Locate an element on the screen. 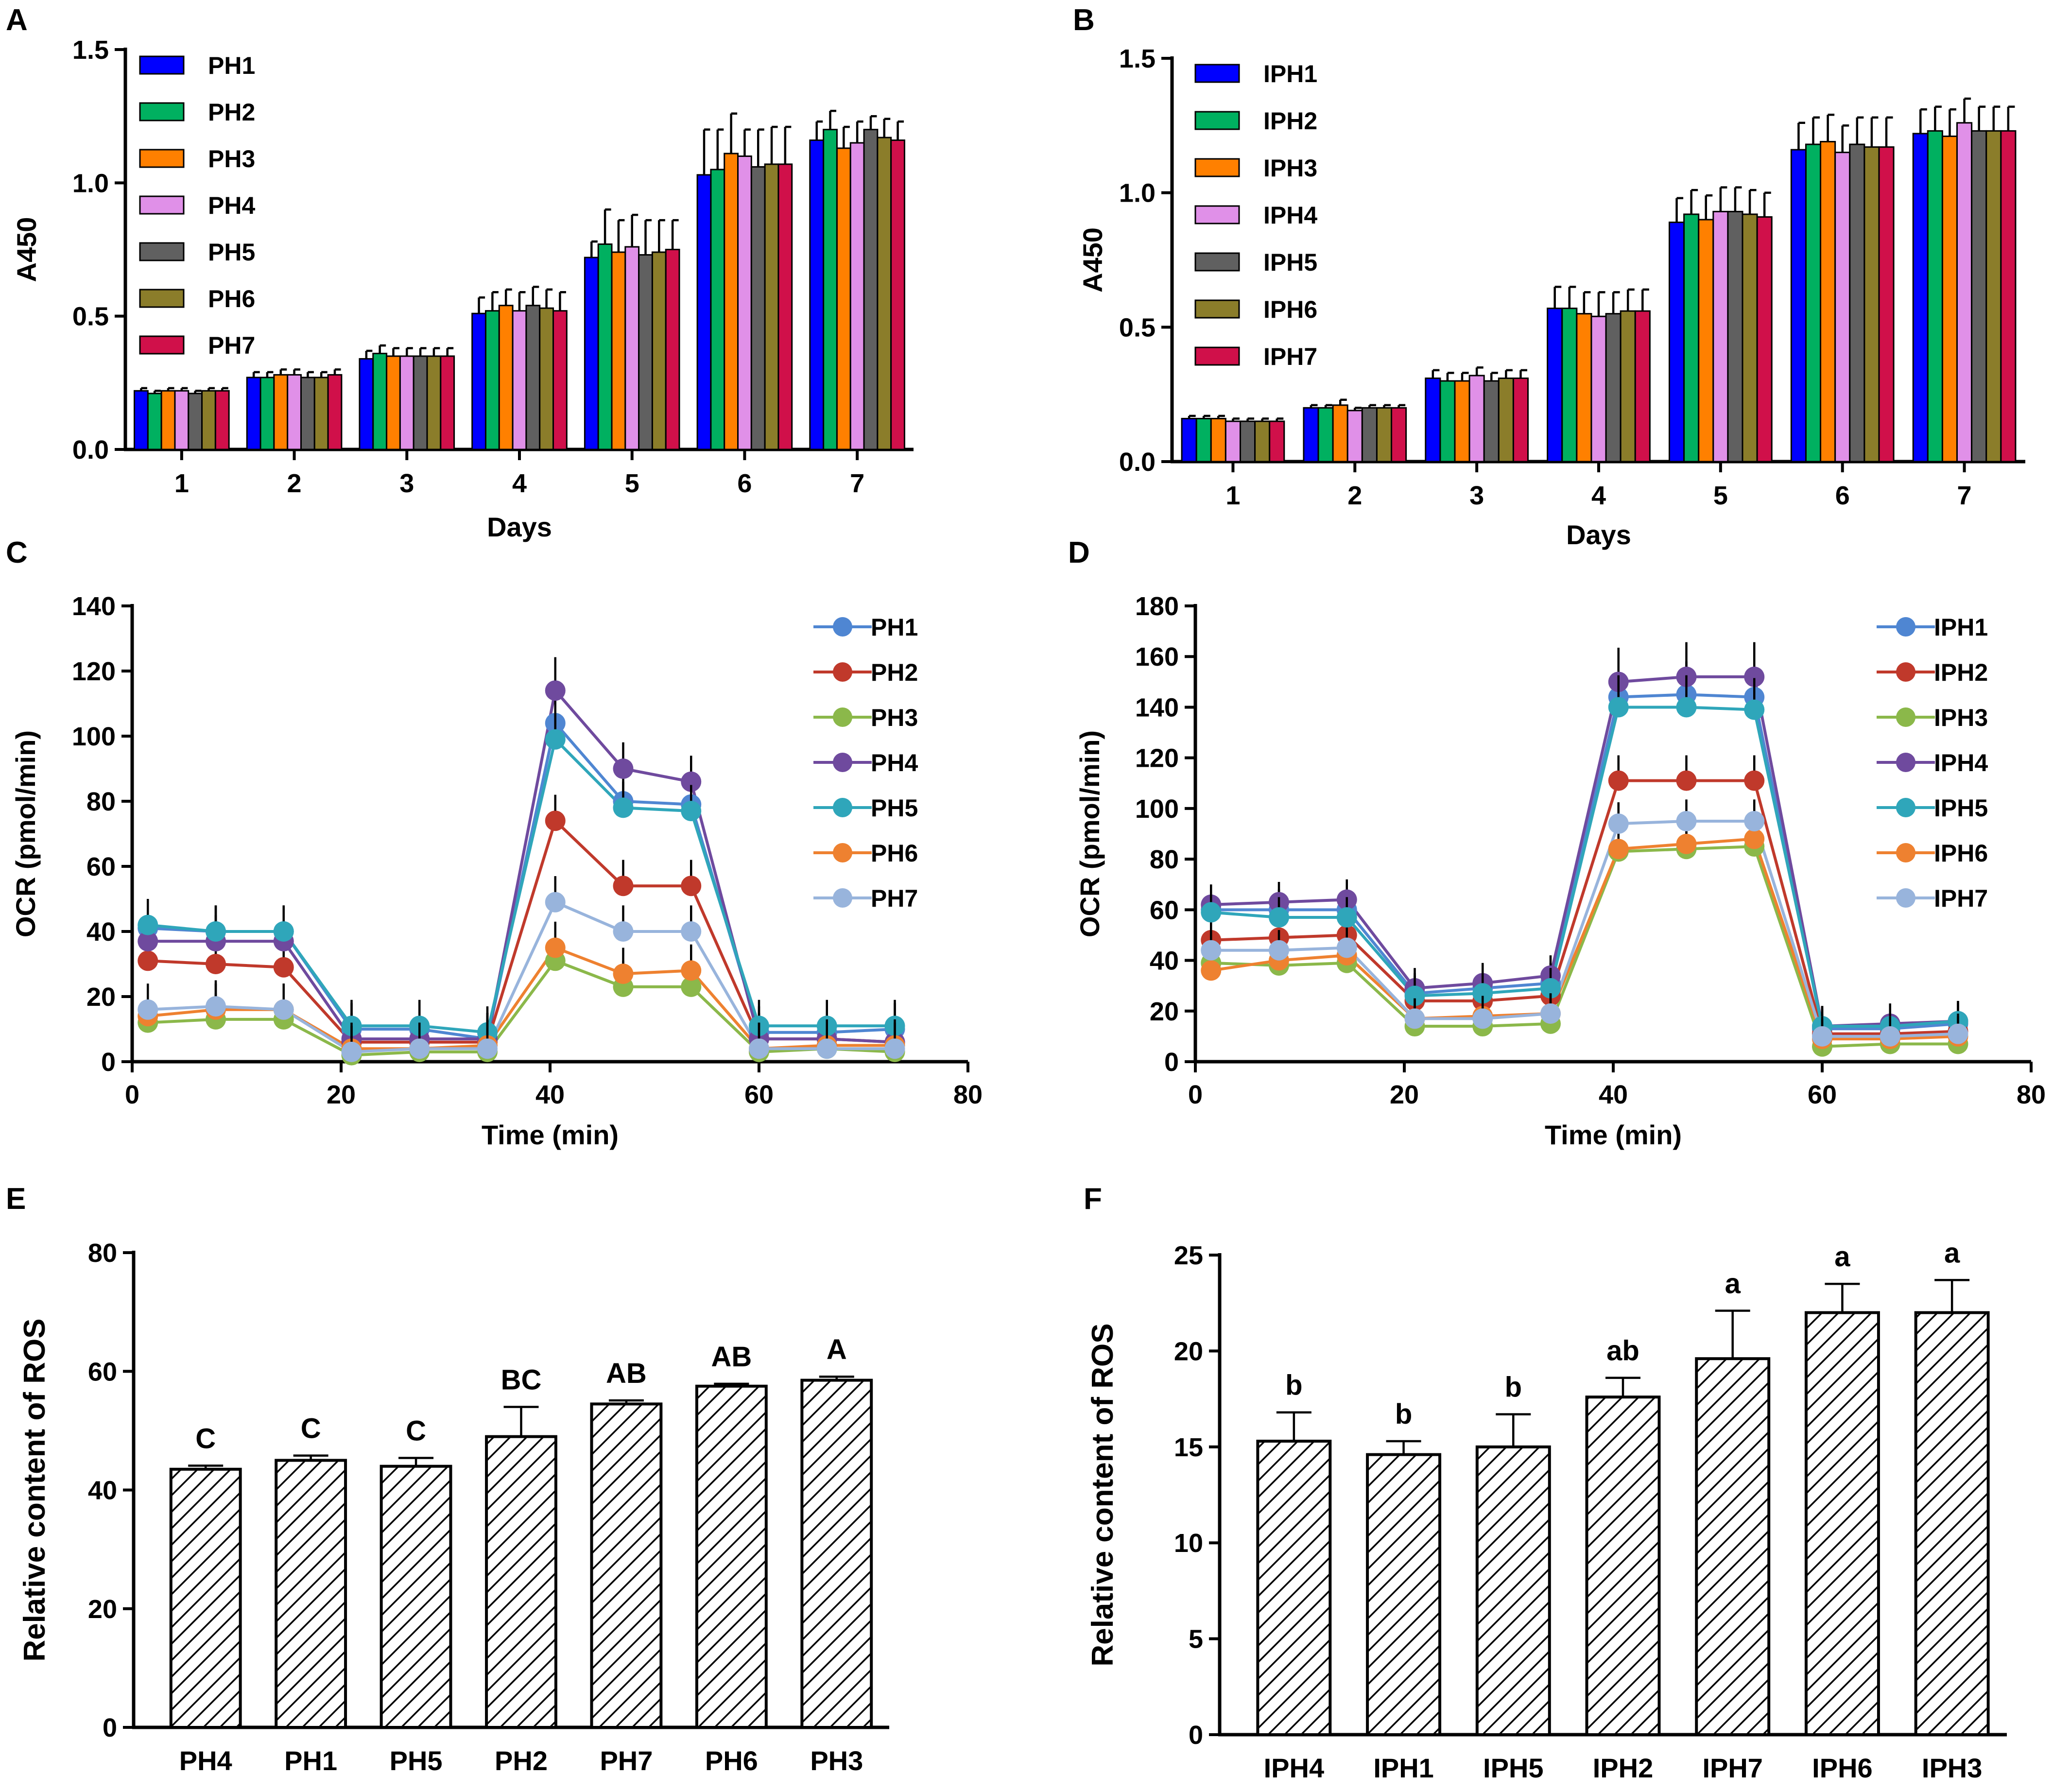 Image resolution: width=2053 pixels, height=1792 pixels. series-line-IPH5 is located at coordinates (1584, 867).